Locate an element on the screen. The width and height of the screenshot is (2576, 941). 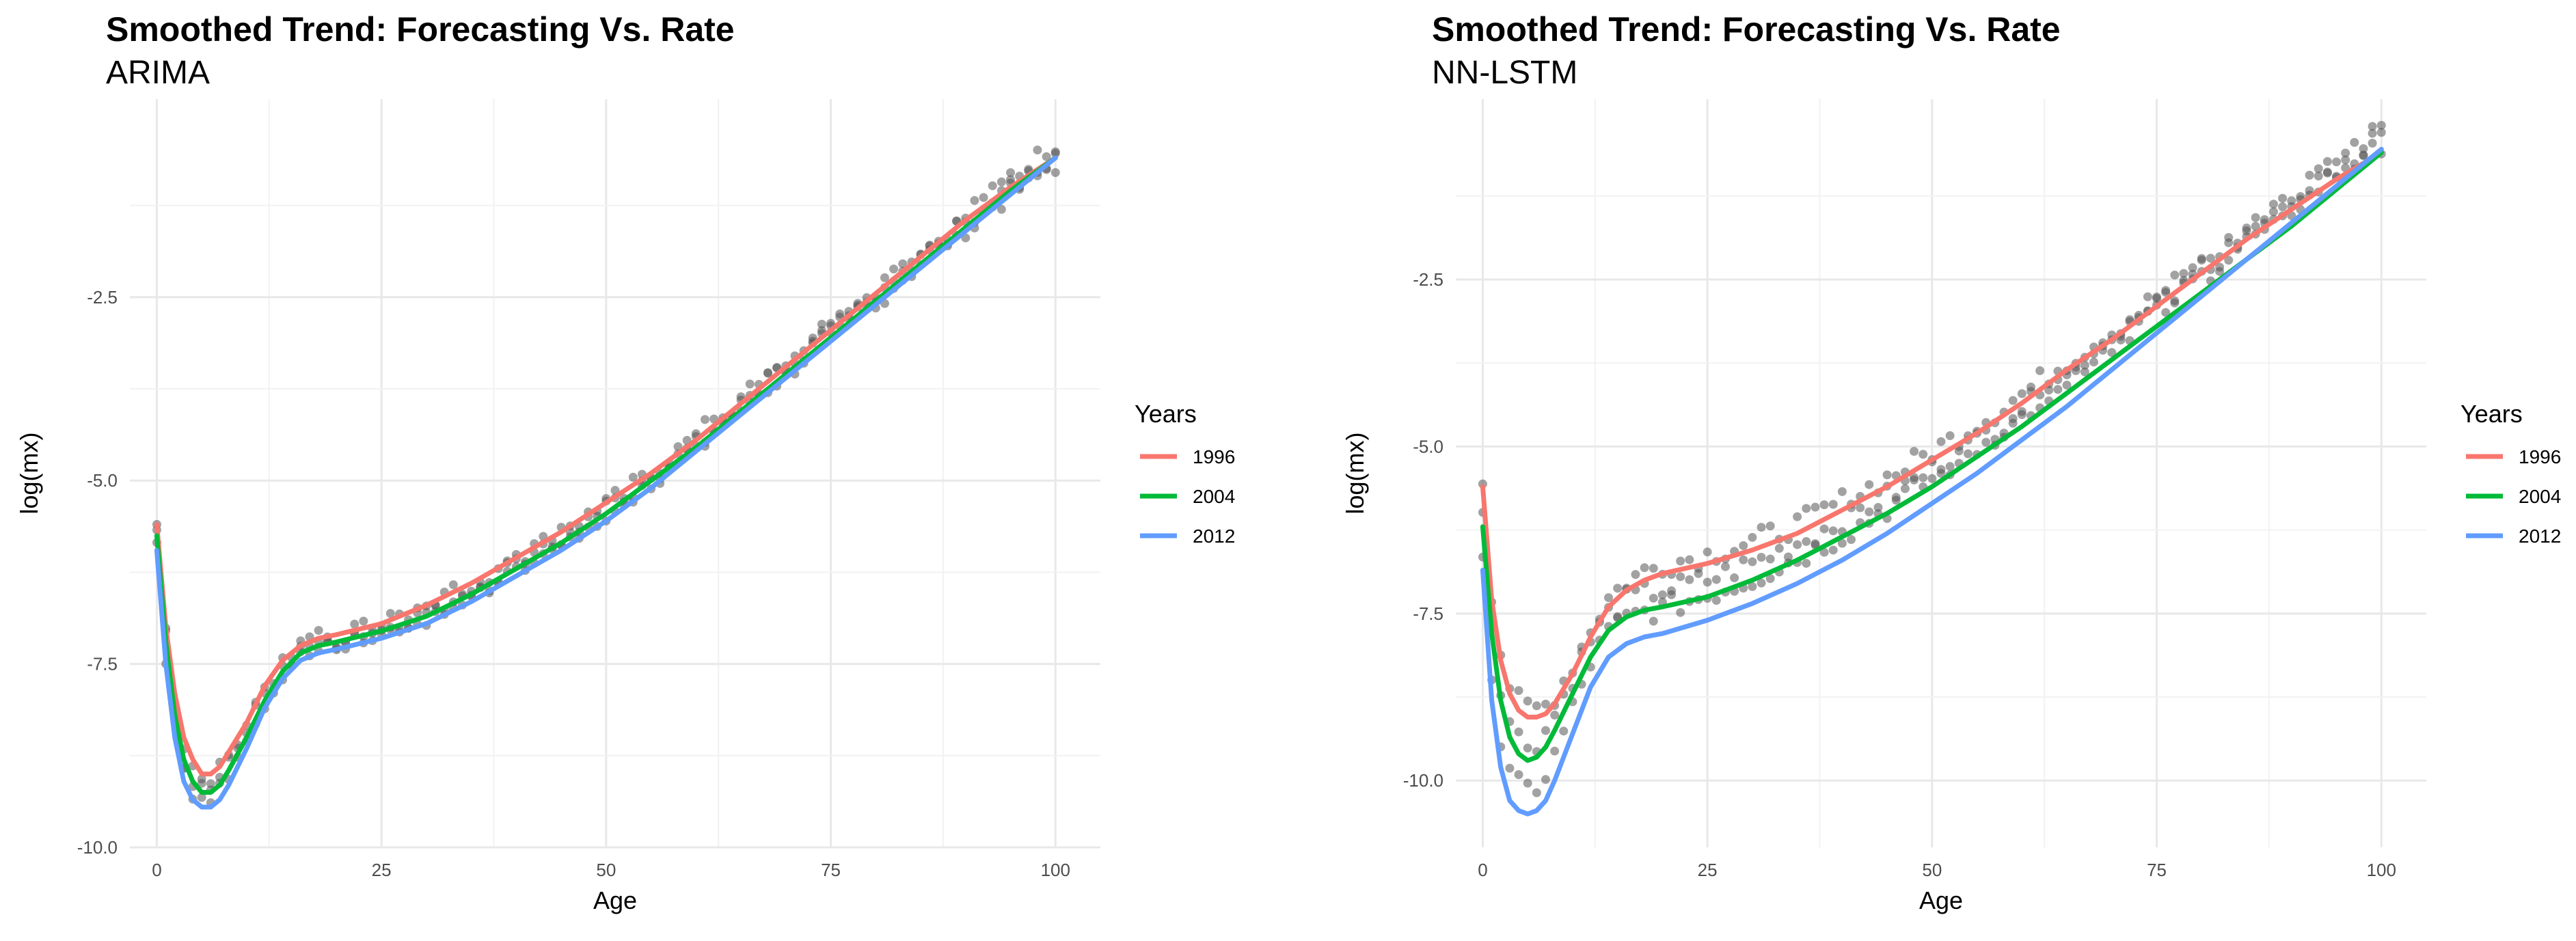
x-tick-label: 25 is located at coordinates (1708, 870).